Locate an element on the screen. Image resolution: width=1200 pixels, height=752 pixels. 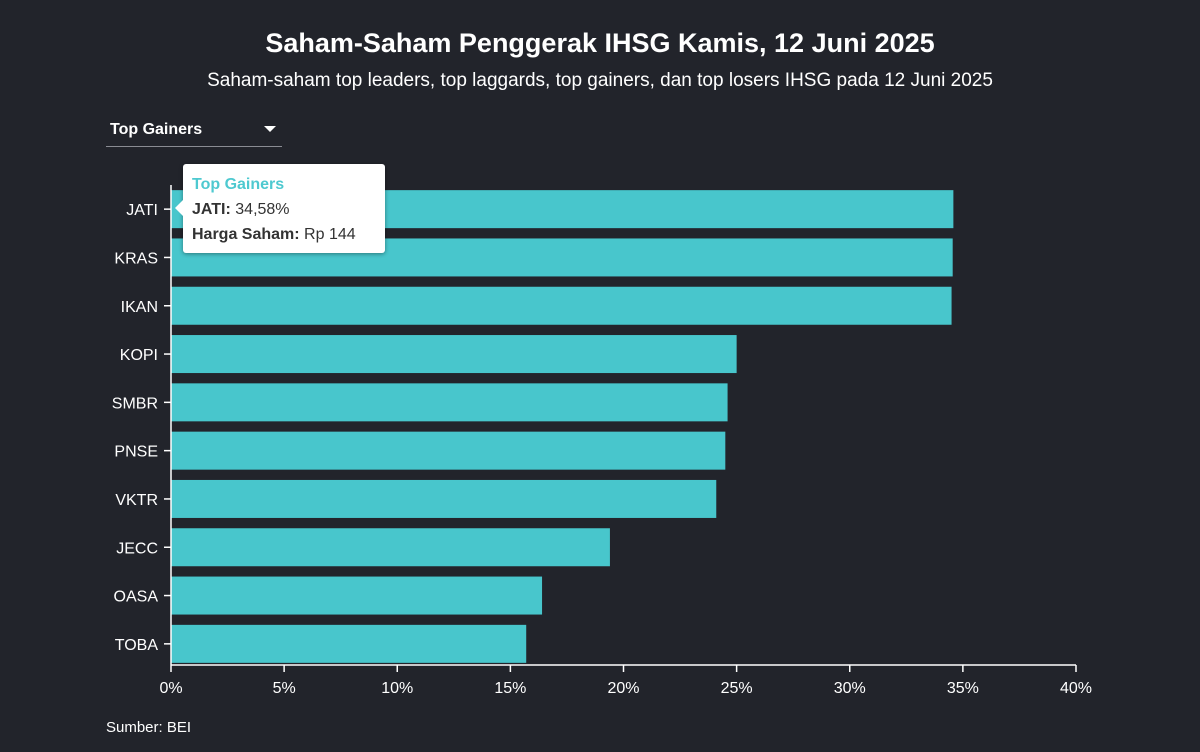
bar-toba is located at coordinates (349, 643).